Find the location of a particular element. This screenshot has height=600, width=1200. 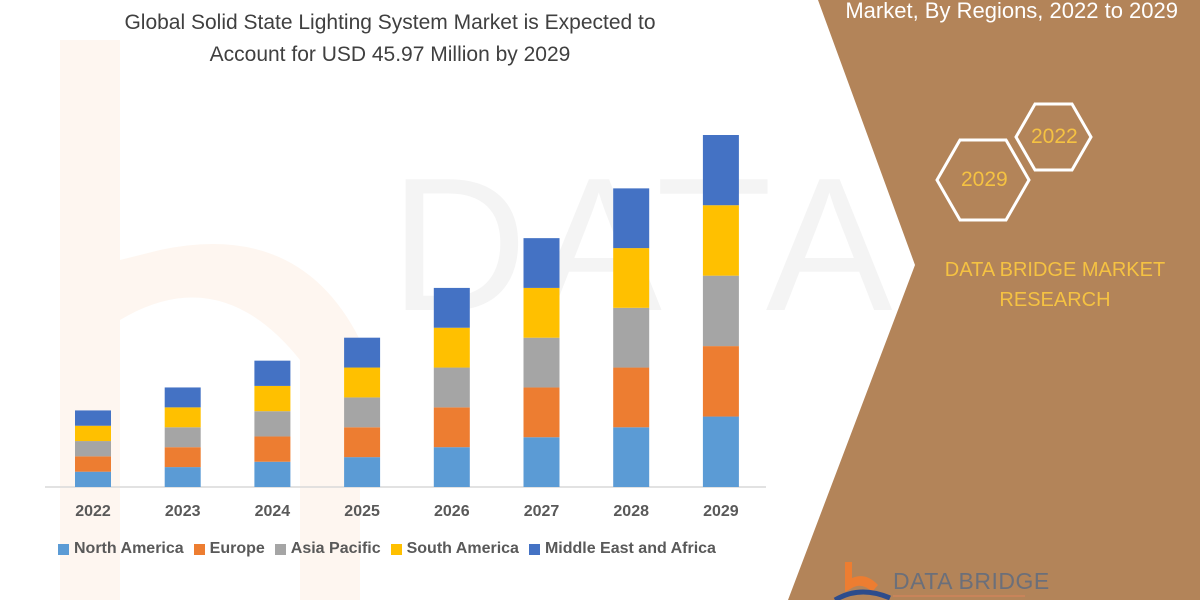

x-tick-label: 2026 is located at coordinates (452, 511).